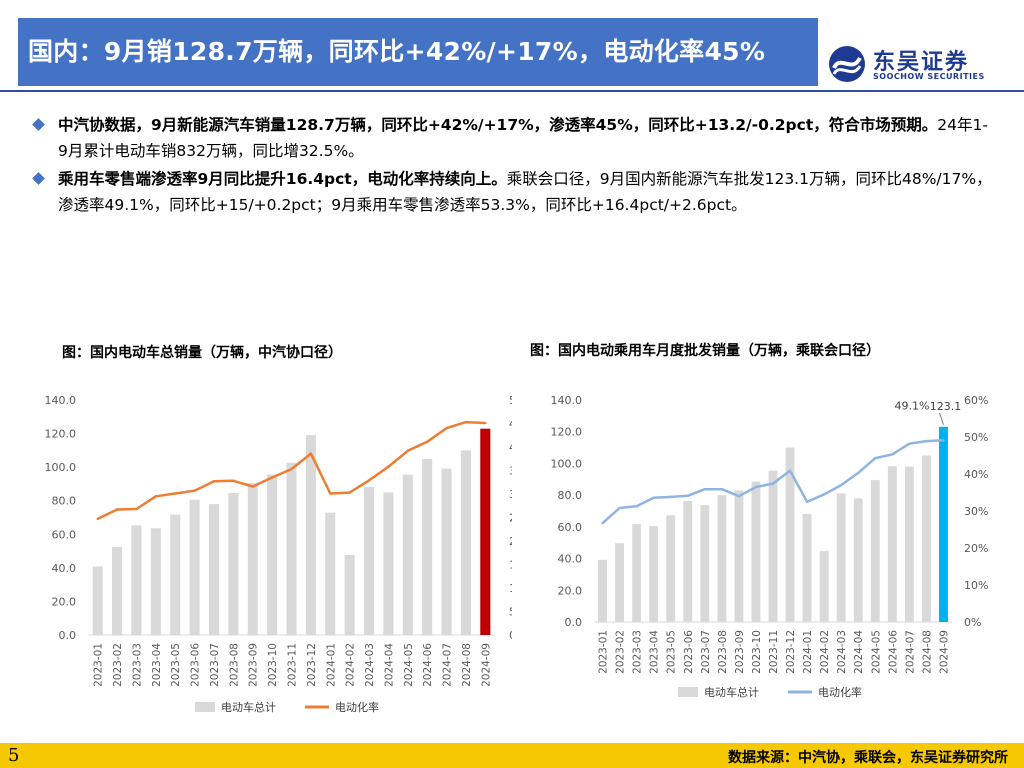 The image size is (1024, 768). Describe the element at coordinates (512, 755) in the screenshot. I see `footer-bar` at that location.